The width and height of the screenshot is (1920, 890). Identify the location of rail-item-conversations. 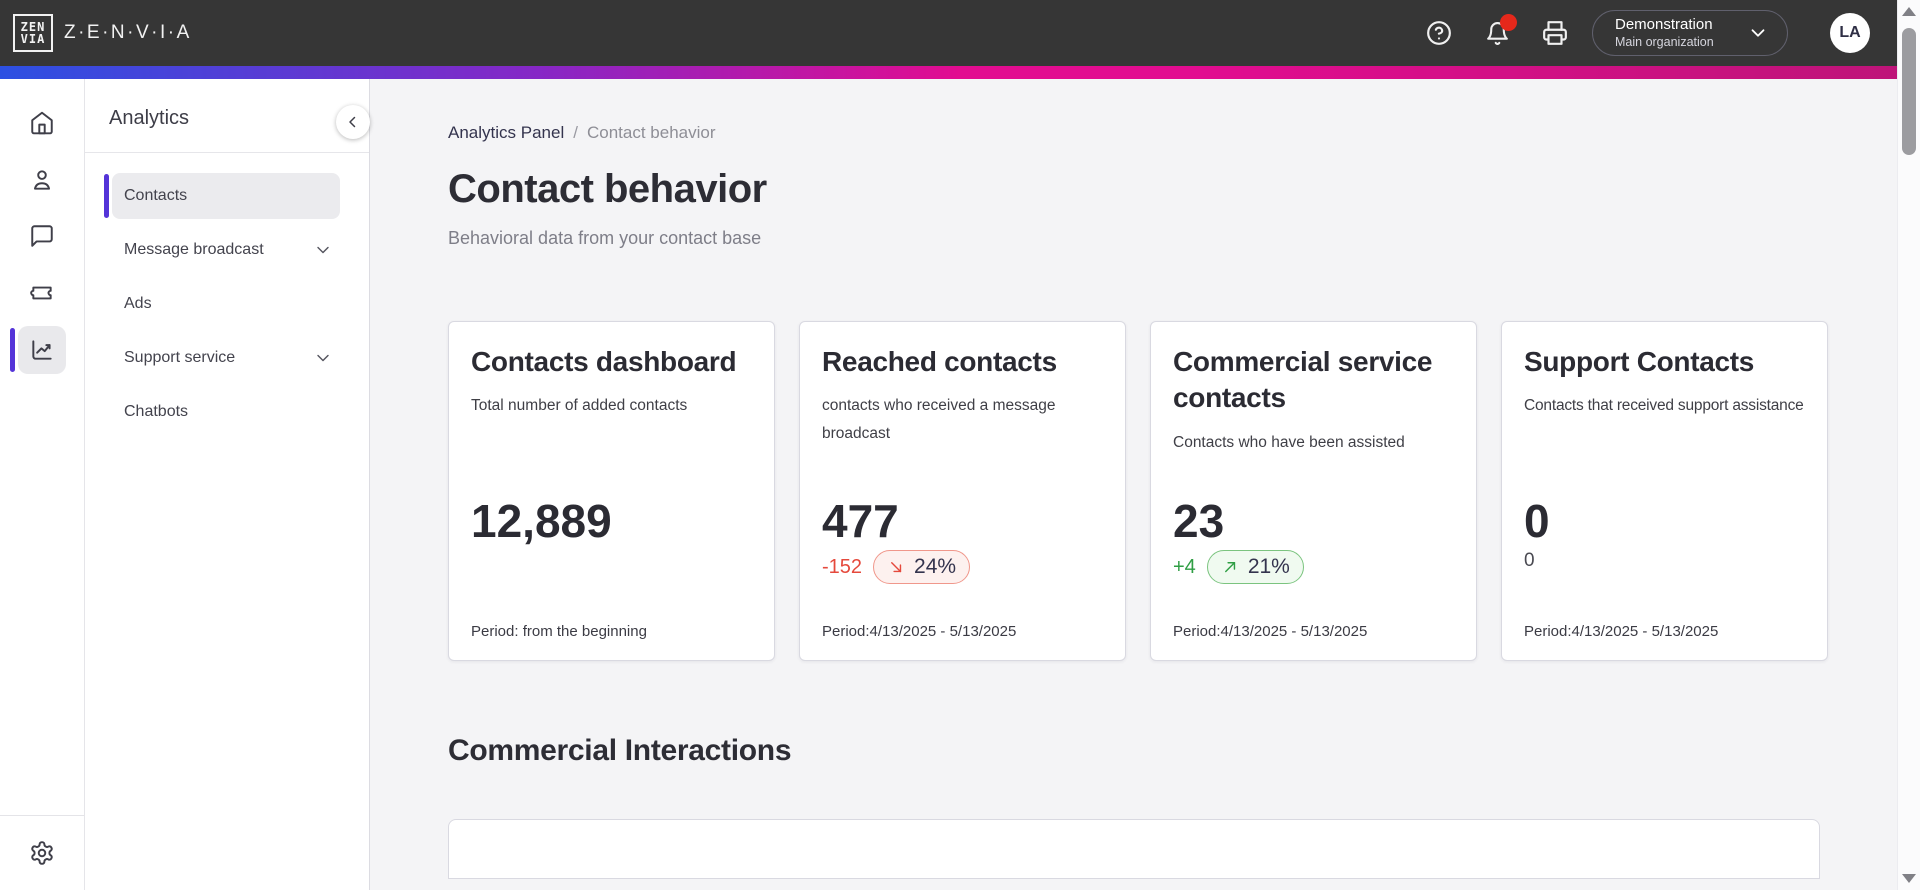
(42, 236).